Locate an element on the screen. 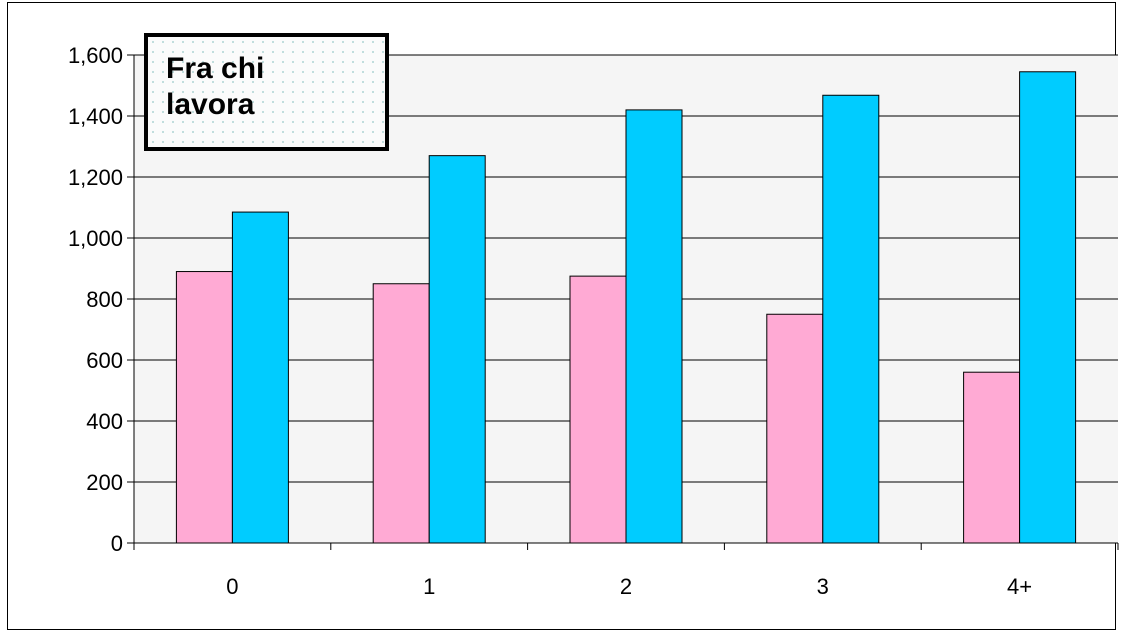  x-tick-label: 1 is located at coordinates (429, 586).